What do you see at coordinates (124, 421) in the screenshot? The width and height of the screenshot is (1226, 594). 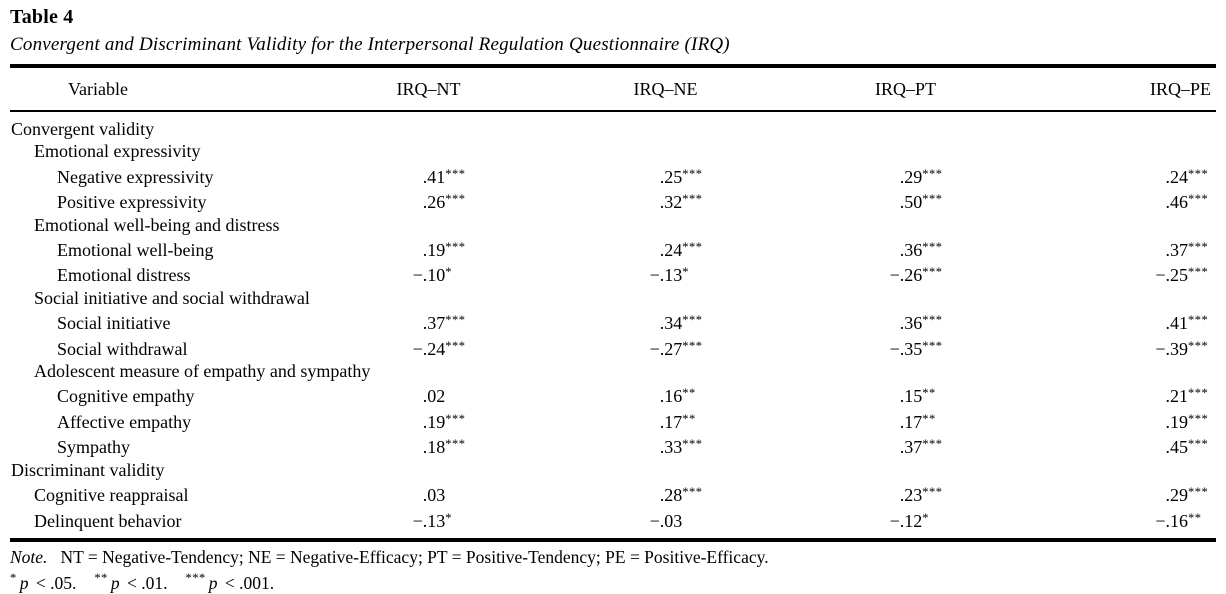 I see `row-label: Affective empathy` at bounding box center [124, 421].